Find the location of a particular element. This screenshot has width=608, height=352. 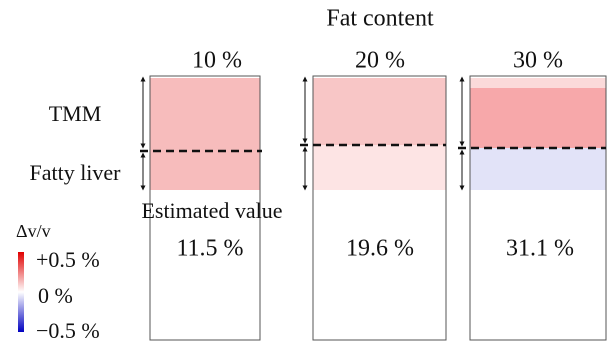

column-label: 30 % is located at coordinates (538, 61).